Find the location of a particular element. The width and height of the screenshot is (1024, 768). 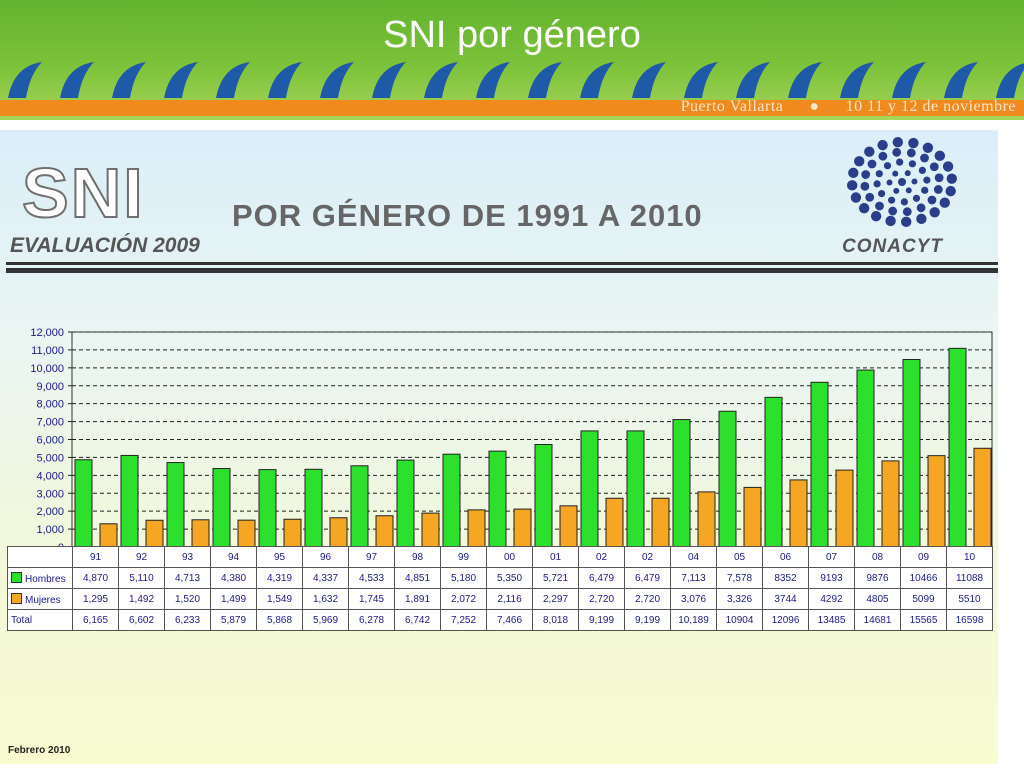

table-cell: 7,113 is located at coordinates (693, 578).